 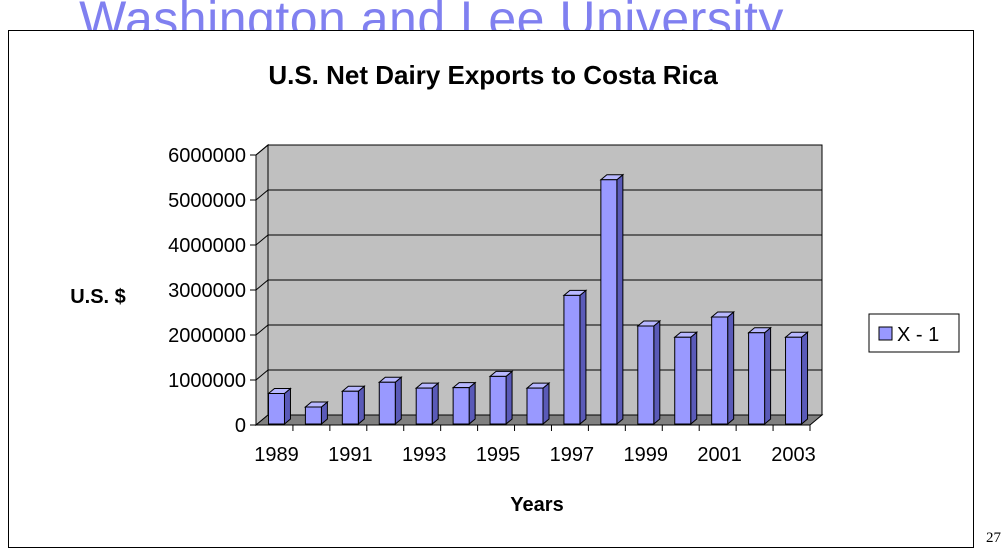 I want to click on y-axis-title: U.S. $, so click(x=98, y=297).